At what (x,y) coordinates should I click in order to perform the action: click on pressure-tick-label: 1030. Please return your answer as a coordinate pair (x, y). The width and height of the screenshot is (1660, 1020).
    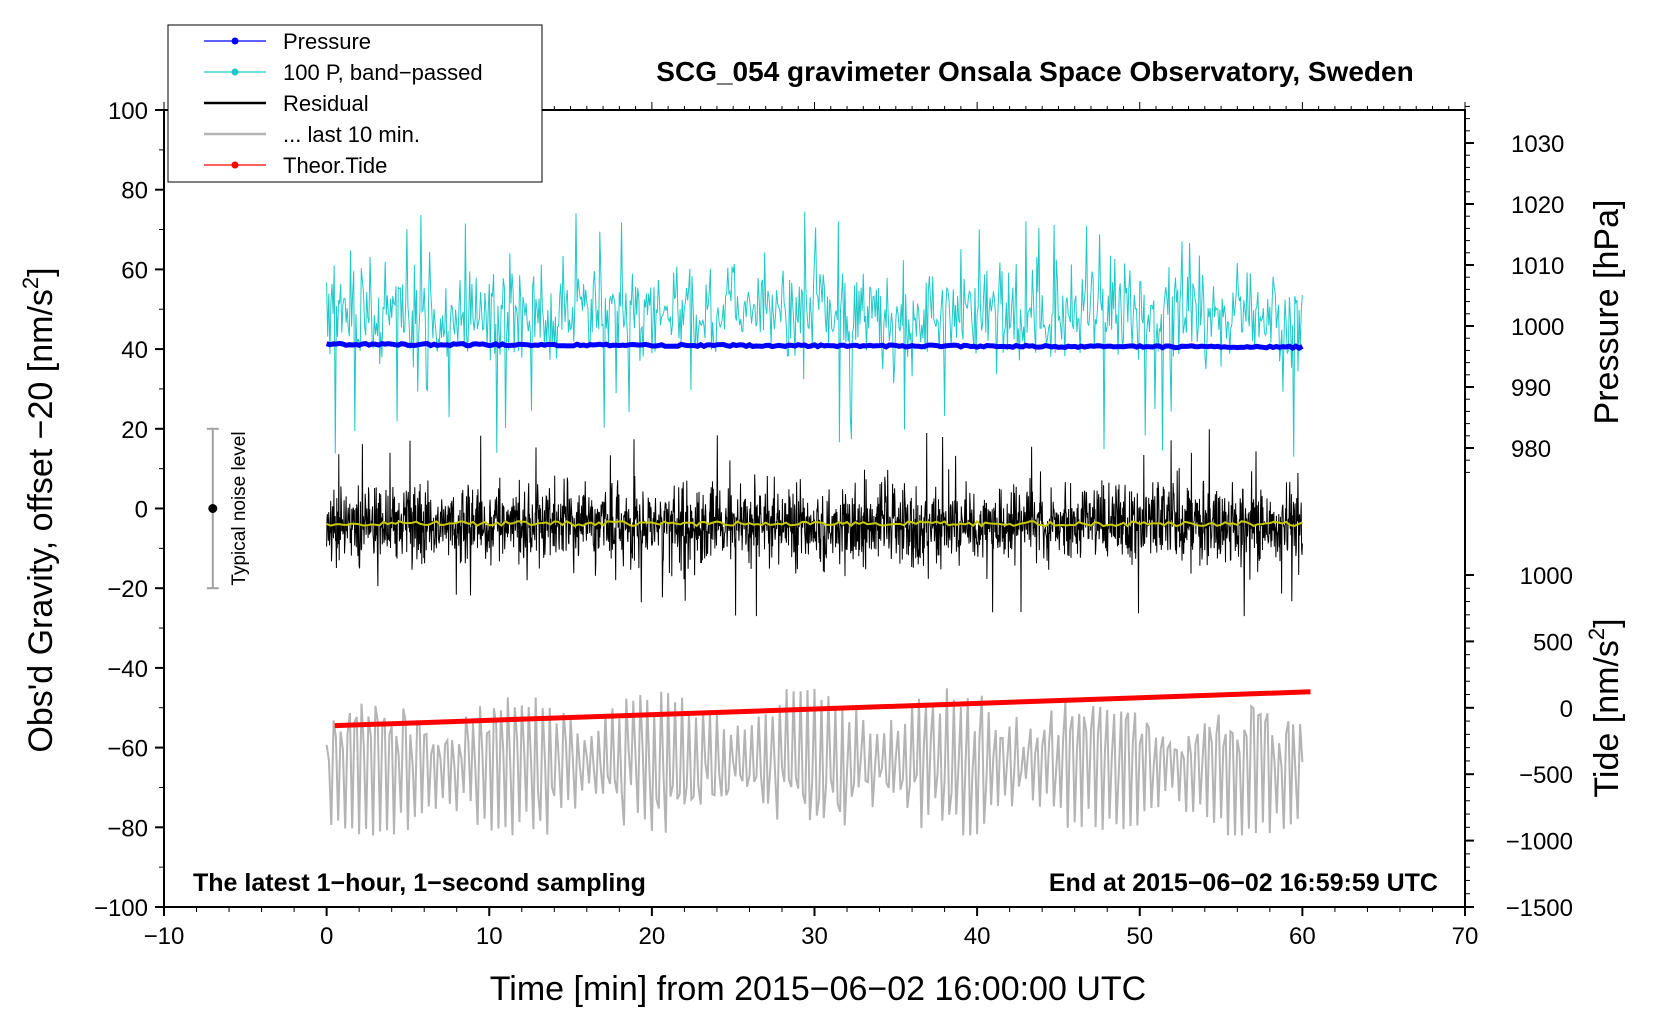
    Looking at the image, I should click on (1537, 144).